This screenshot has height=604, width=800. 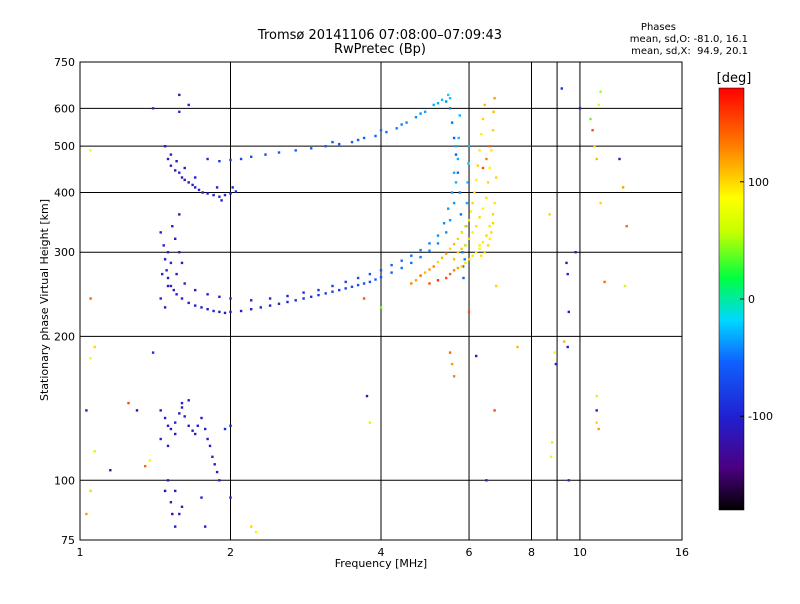 What do you see at coordinates (64, 480) in the screenshot?
I see `y-tick-label: 100` at bounding box center [64, 480].